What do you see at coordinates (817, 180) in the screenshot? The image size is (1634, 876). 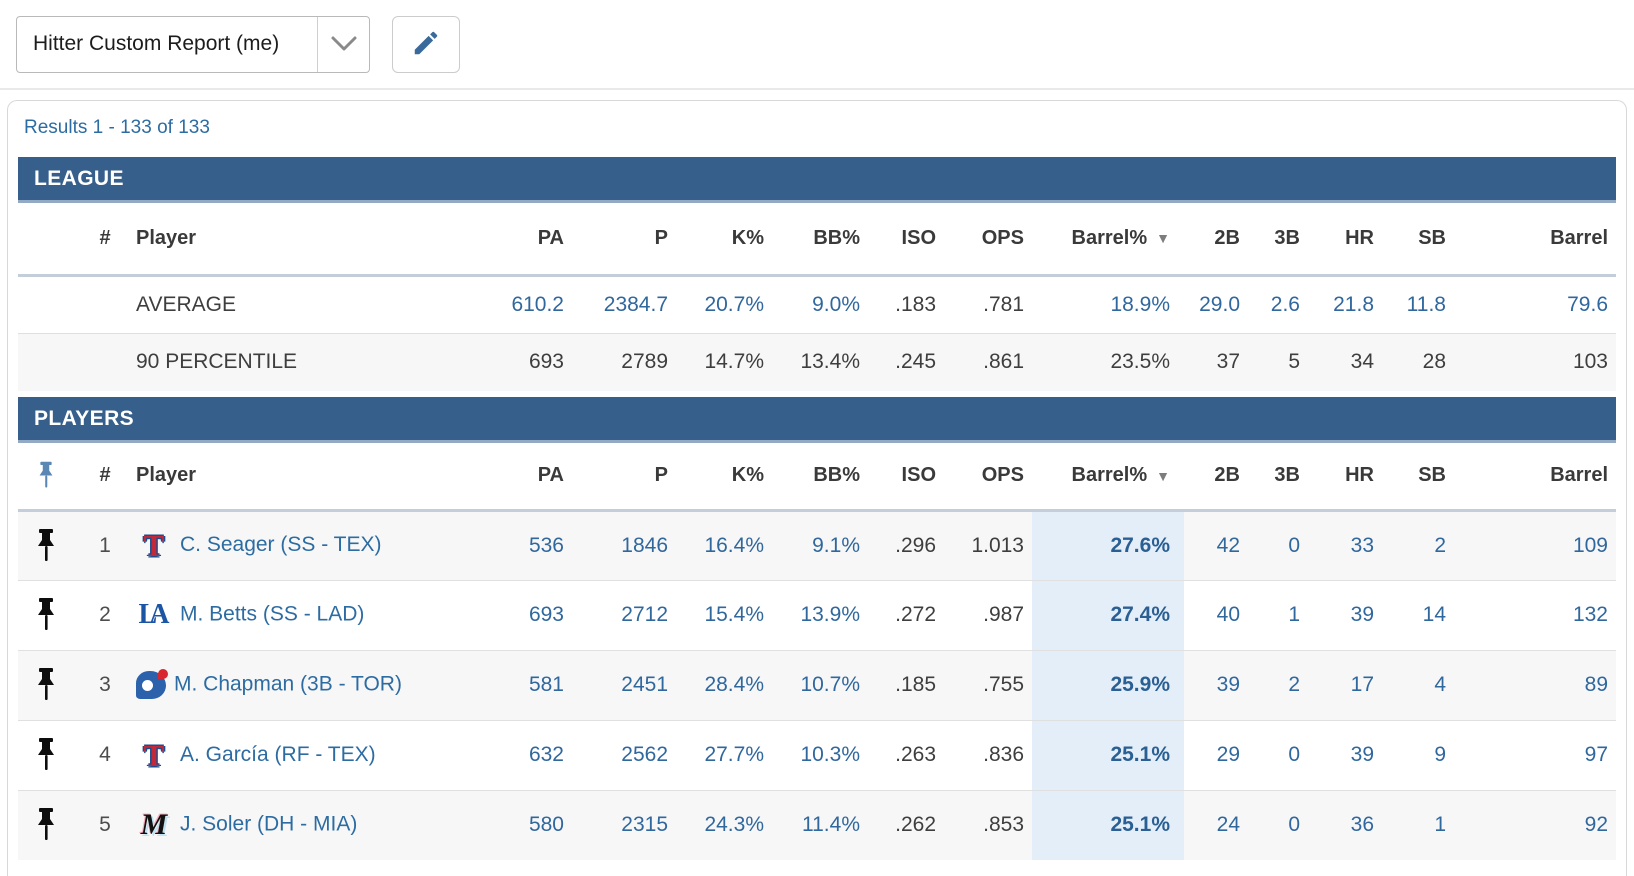 I see `league-section-header: LEAGUE` at bounding box center [817, 180].